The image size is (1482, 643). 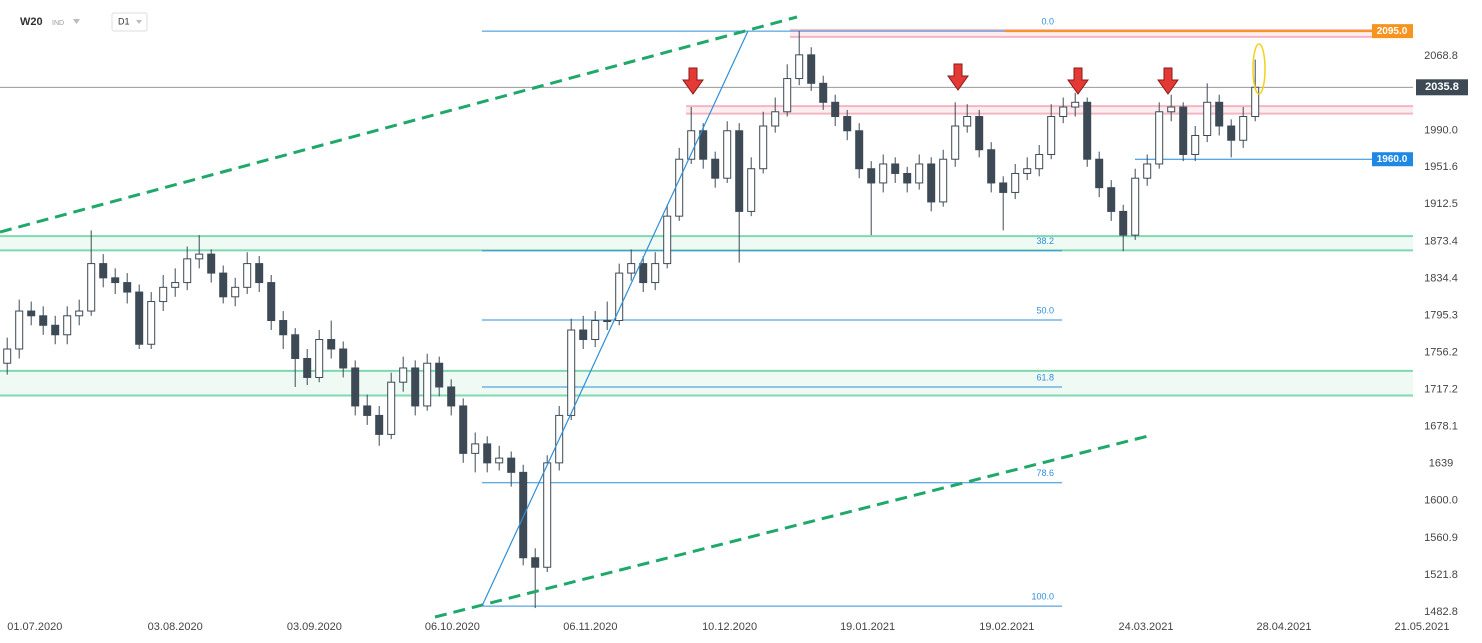 I want to click on x-tick-label: 28.04.2021, so click(x=1283, y=627).